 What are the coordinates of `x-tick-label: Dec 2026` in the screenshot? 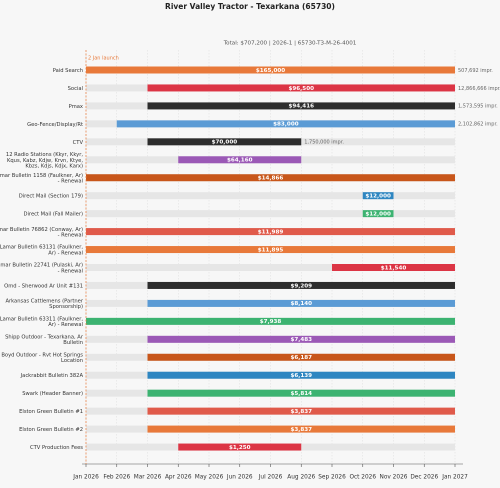 It's located at (424, 478).